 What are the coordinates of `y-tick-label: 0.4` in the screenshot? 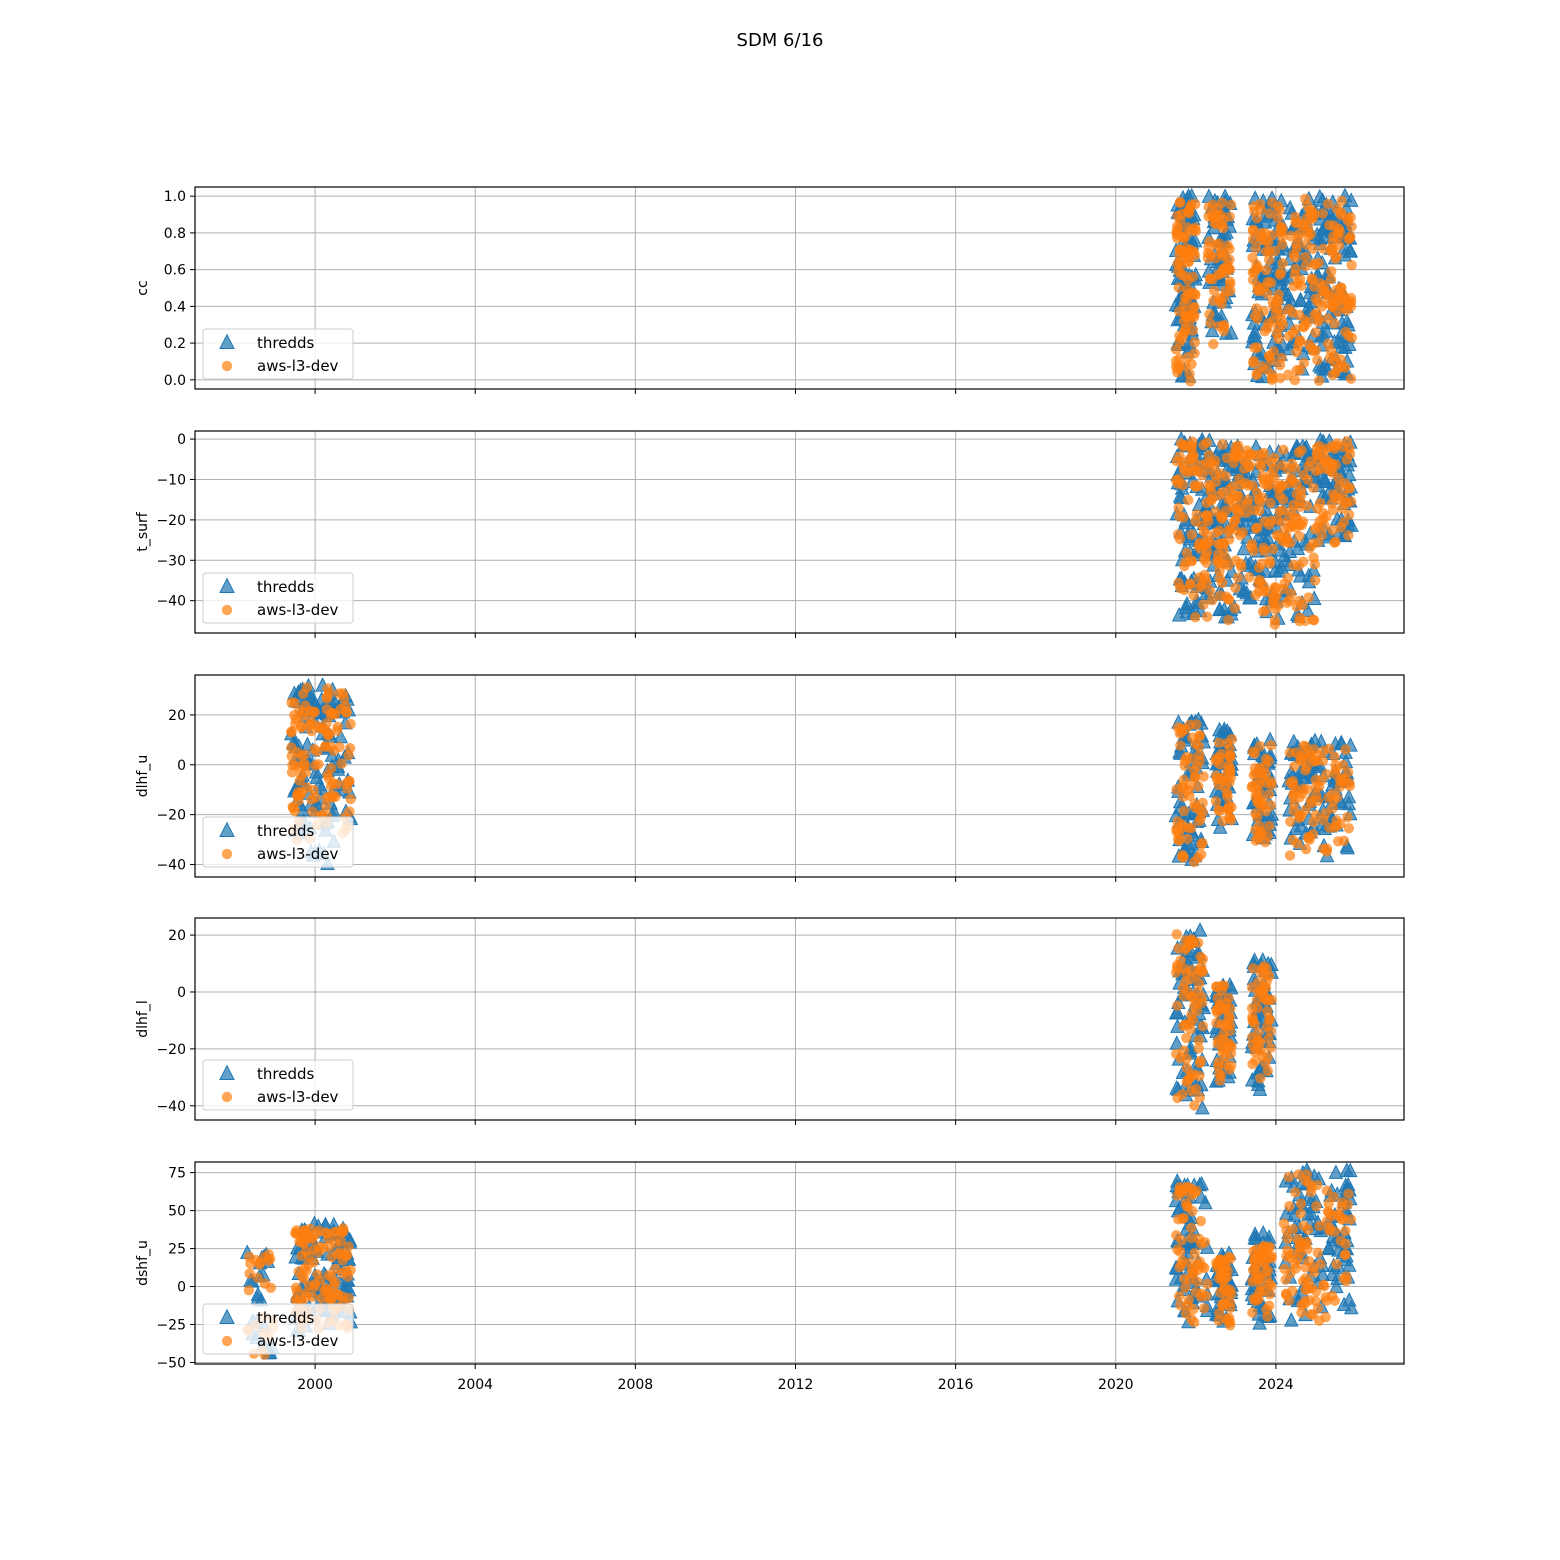 It's located at (175, 307).